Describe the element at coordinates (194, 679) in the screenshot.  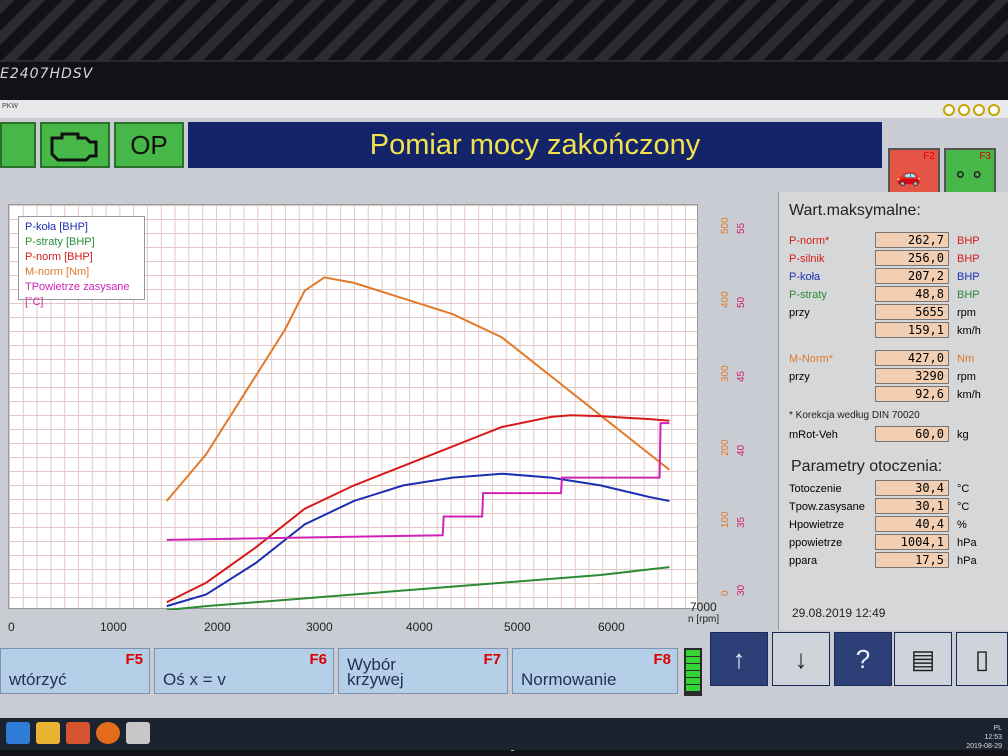
I see `f6-label: Oś x = v` at that location.